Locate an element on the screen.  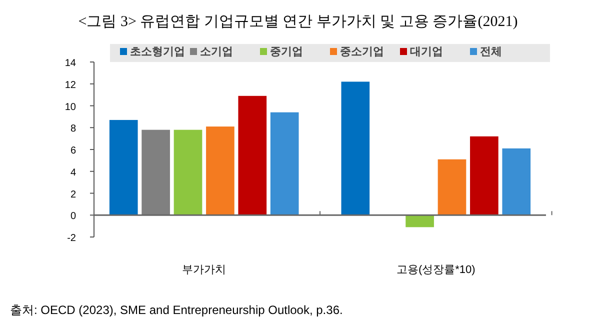
legend-label: 초소형기업 is located at coordinates (157, 52).